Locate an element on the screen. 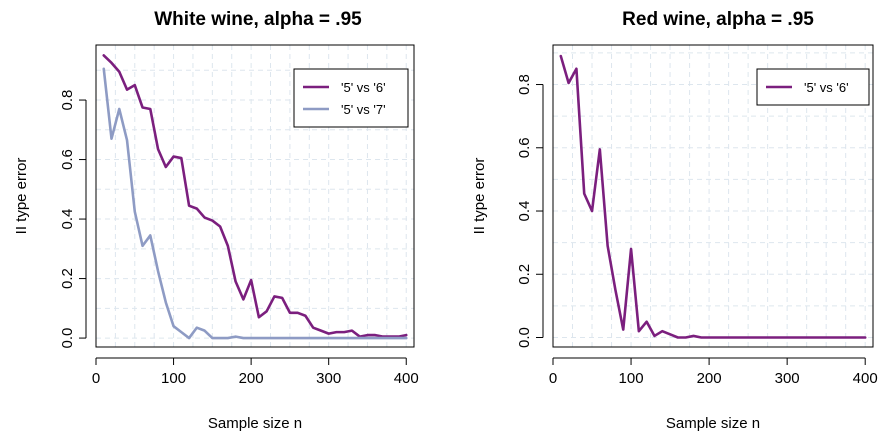 Image resolution: width=883 pixels, height=434 pixels. chart-title: Red wine, alpha = .95 is located at coordinates (718, 19).